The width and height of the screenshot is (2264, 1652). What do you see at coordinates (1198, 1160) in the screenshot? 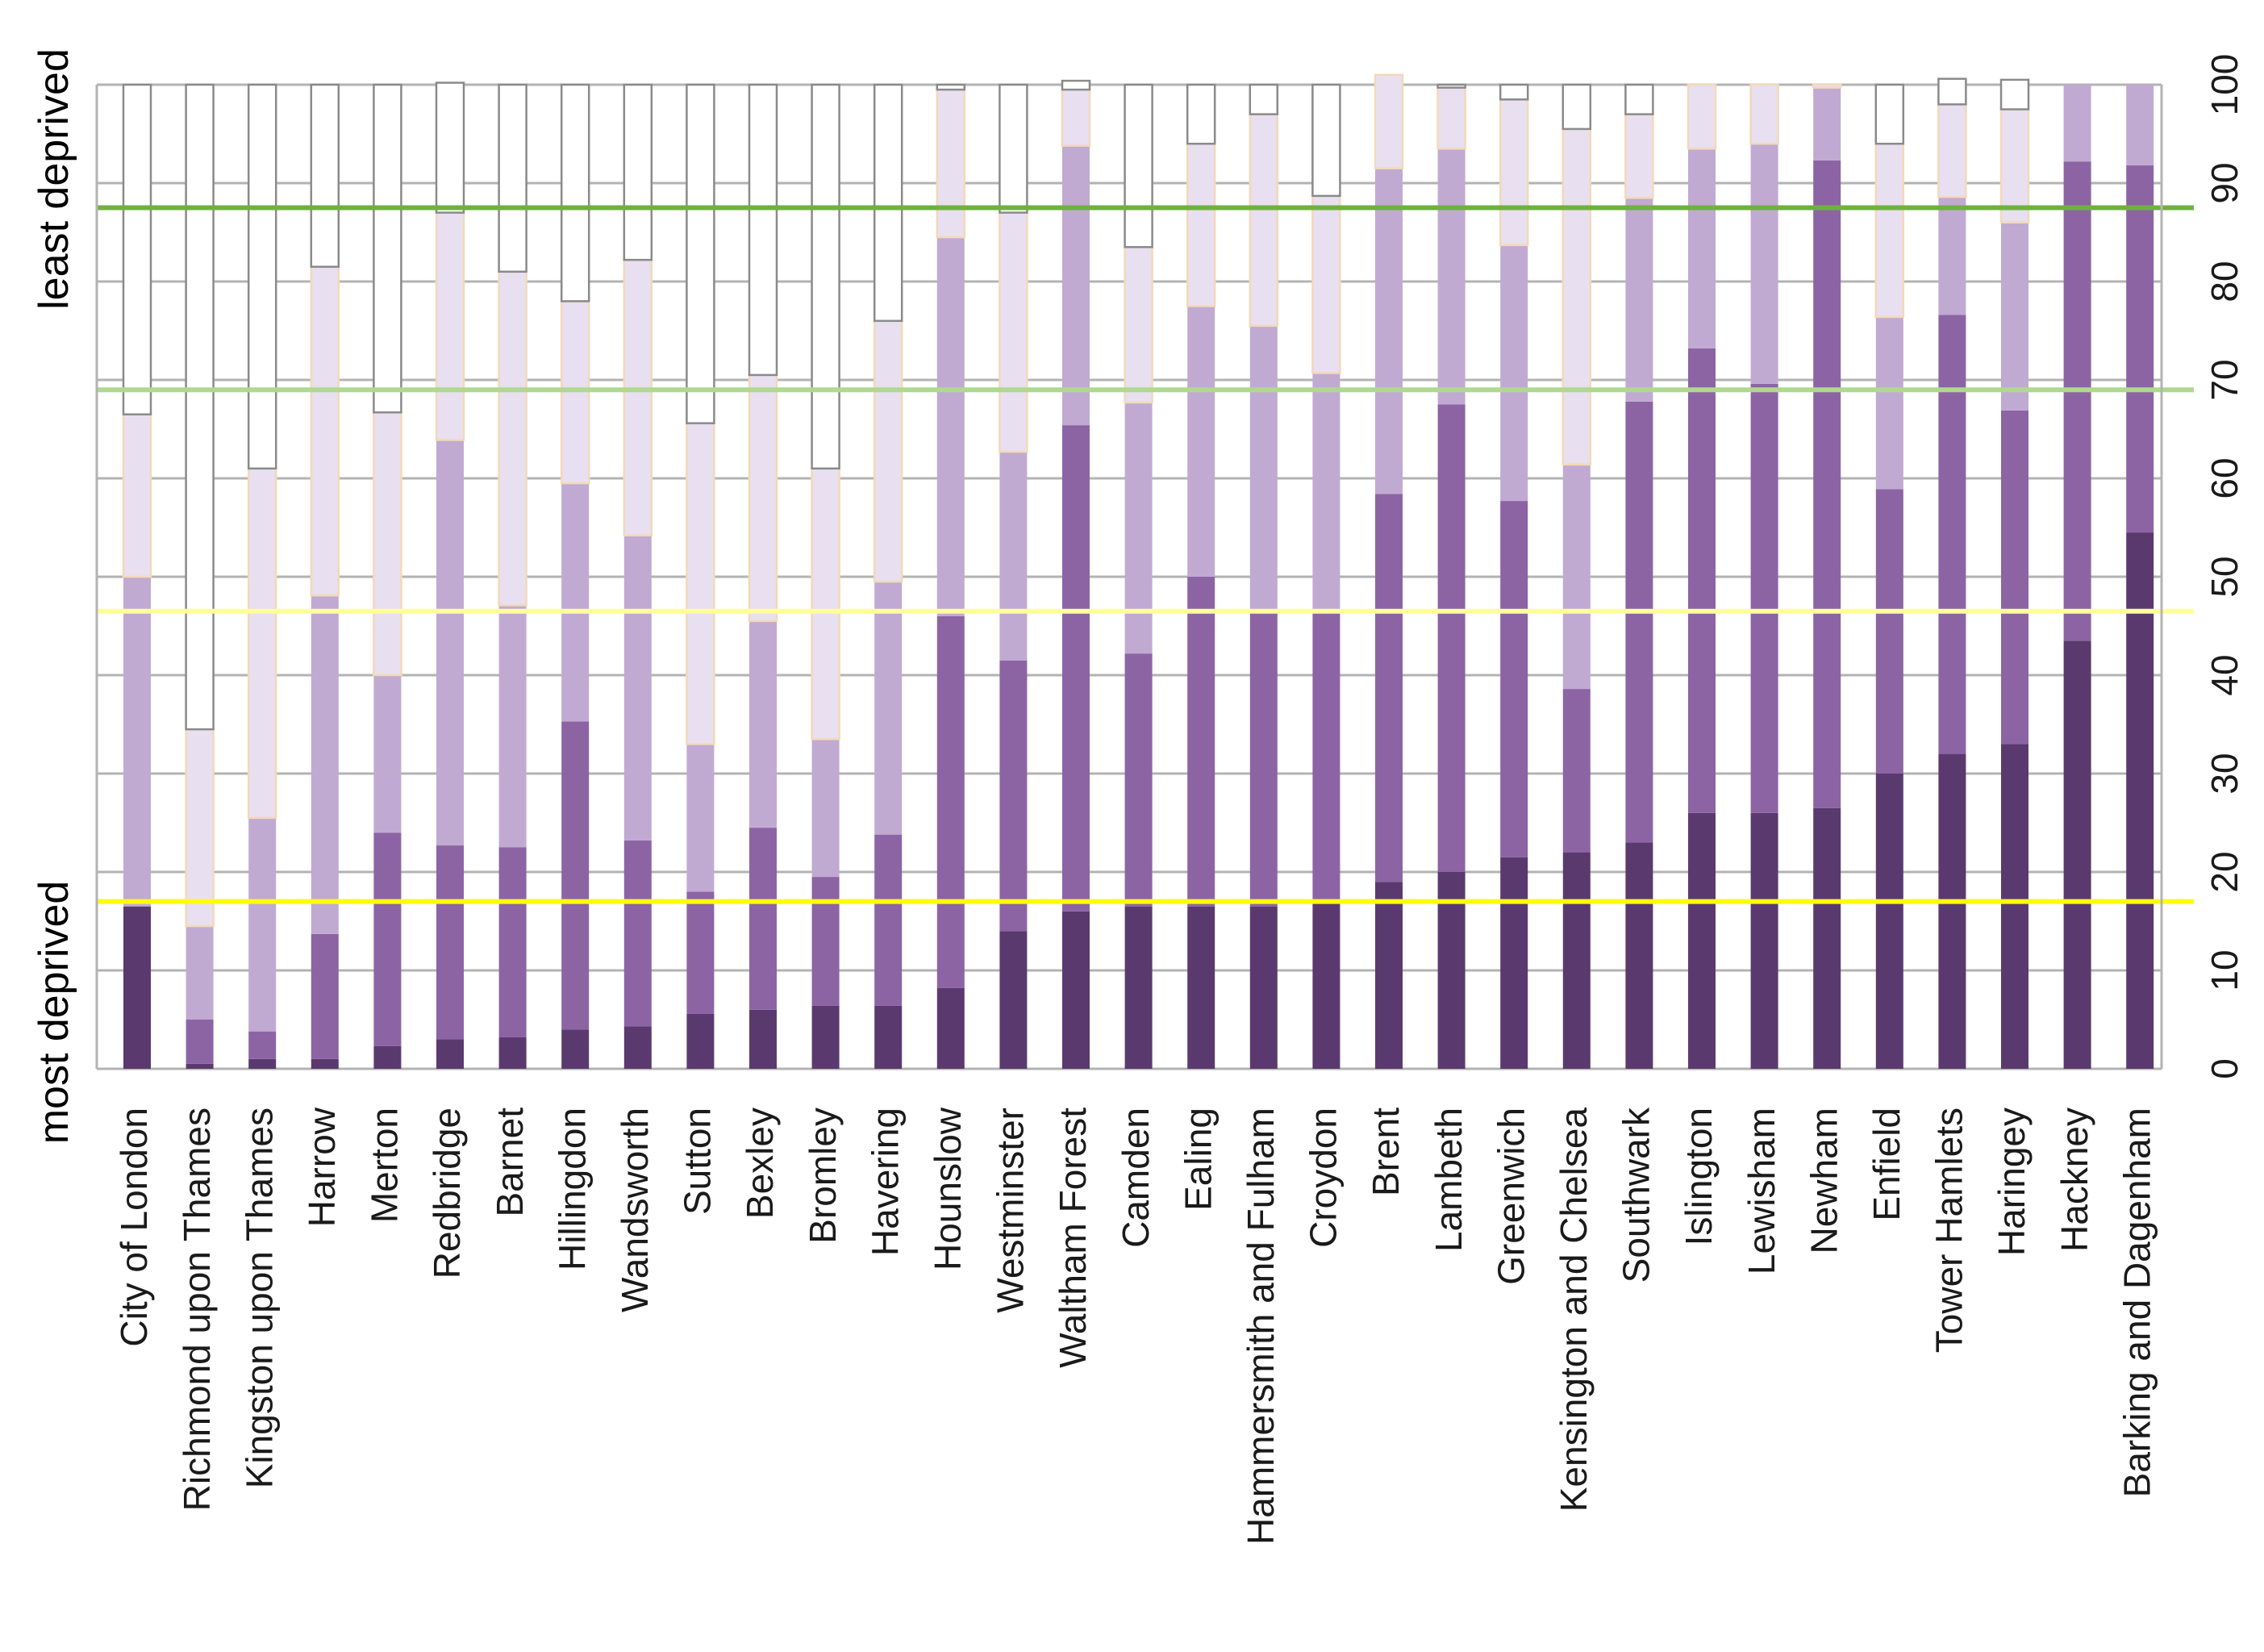
I see `category-label: Ealing` at bounding box center [1198, 1160].